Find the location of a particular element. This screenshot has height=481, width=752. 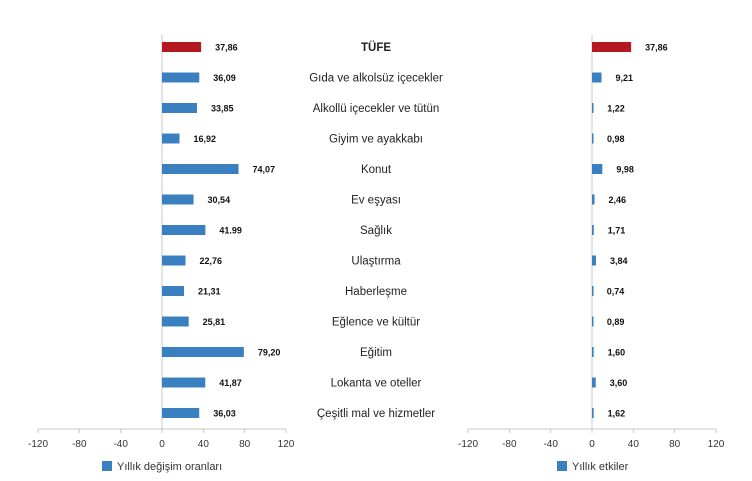

category-label: Gıda ve alkolsüz içecekler is located at coordinates (376, 79).